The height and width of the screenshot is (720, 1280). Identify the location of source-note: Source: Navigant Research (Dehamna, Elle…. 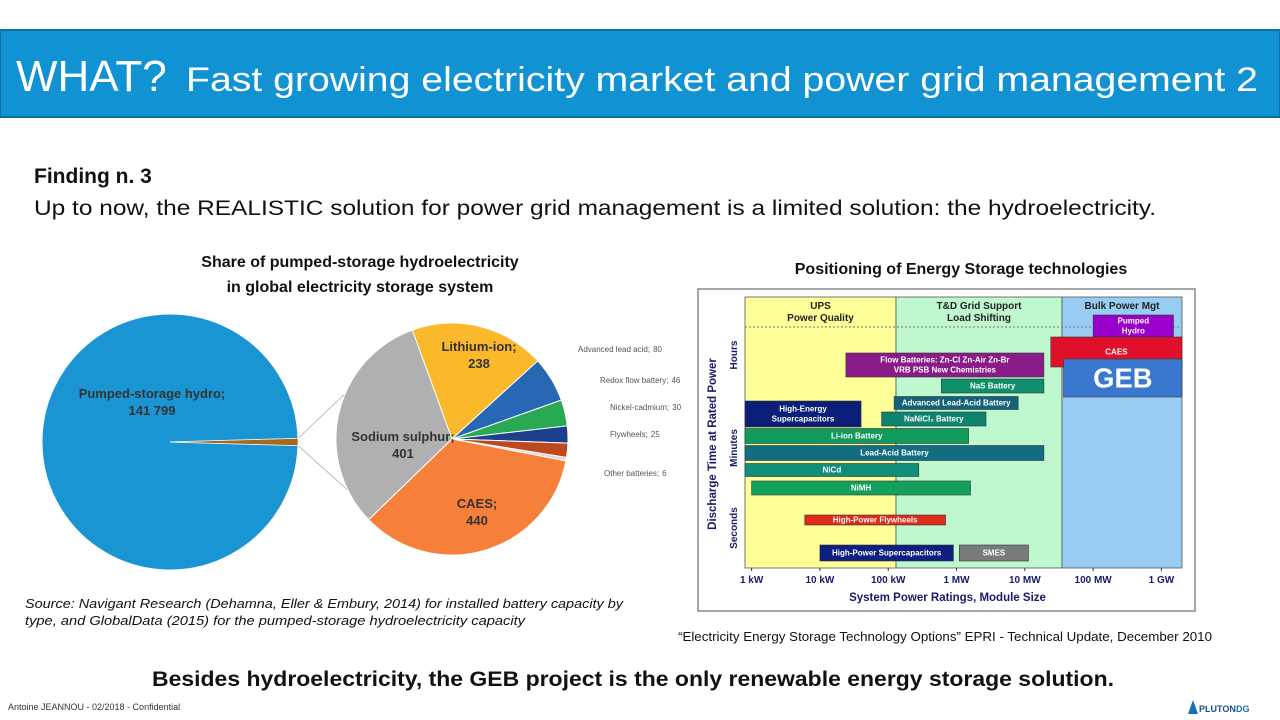
(325, 603).